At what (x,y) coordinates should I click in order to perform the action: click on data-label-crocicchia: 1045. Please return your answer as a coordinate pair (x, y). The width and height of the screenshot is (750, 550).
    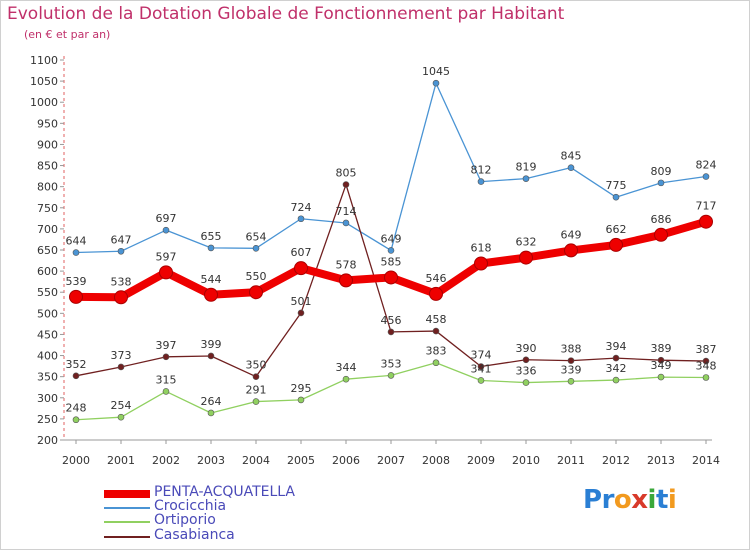
    Looking at the image, I should click on (436, 71).